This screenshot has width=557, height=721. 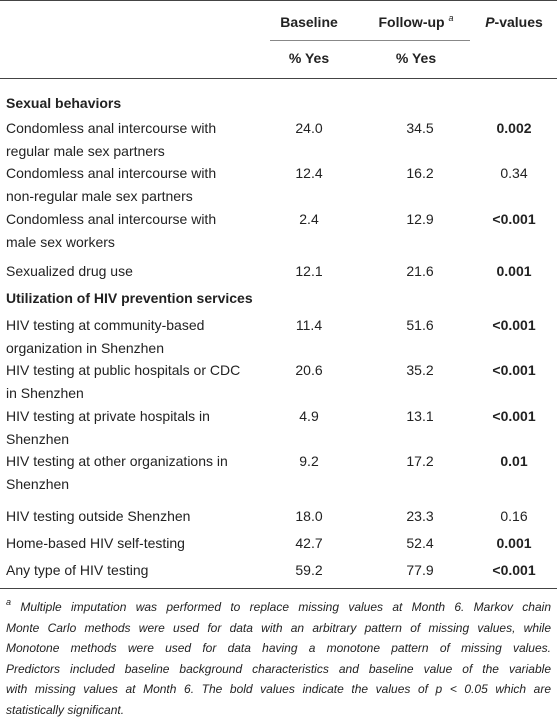 What do you see at coordinates (69, 271) in the screenshot?
I see `row-label: Sexualized drug use` at bounding box center [69, 271].